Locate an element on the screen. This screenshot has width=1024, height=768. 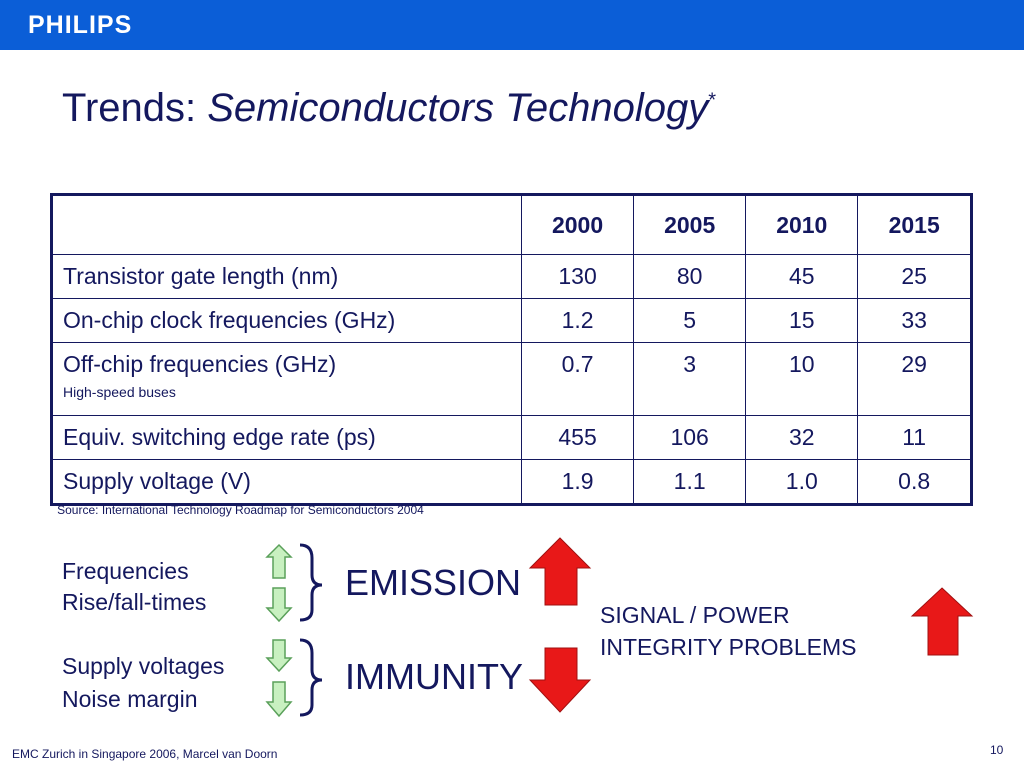
row-label: Transistor gate length (nm) is located at coordinates (286, 276).